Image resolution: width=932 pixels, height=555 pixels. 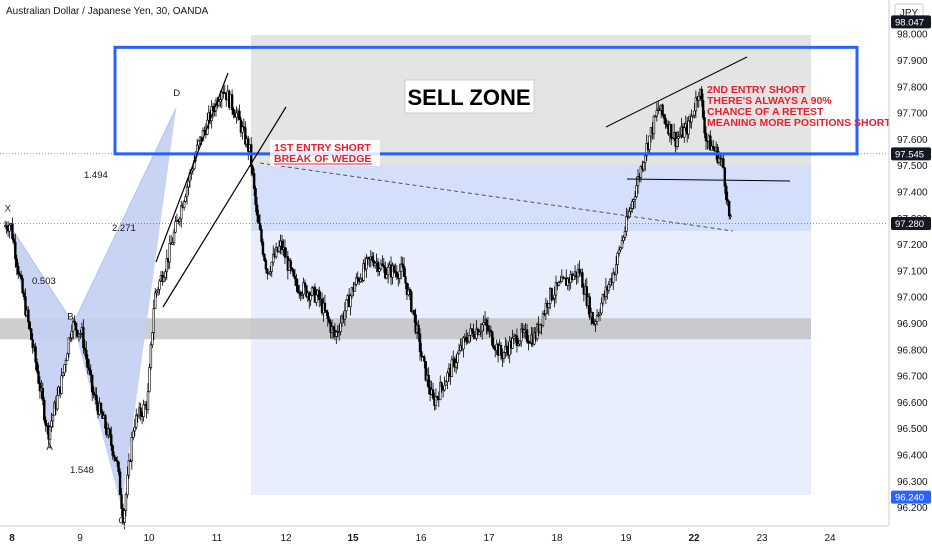 What do you see at coordinates (121, 521) in the screenshot?
I see `pattern-point-label: C` at bounding box center [121, 521].